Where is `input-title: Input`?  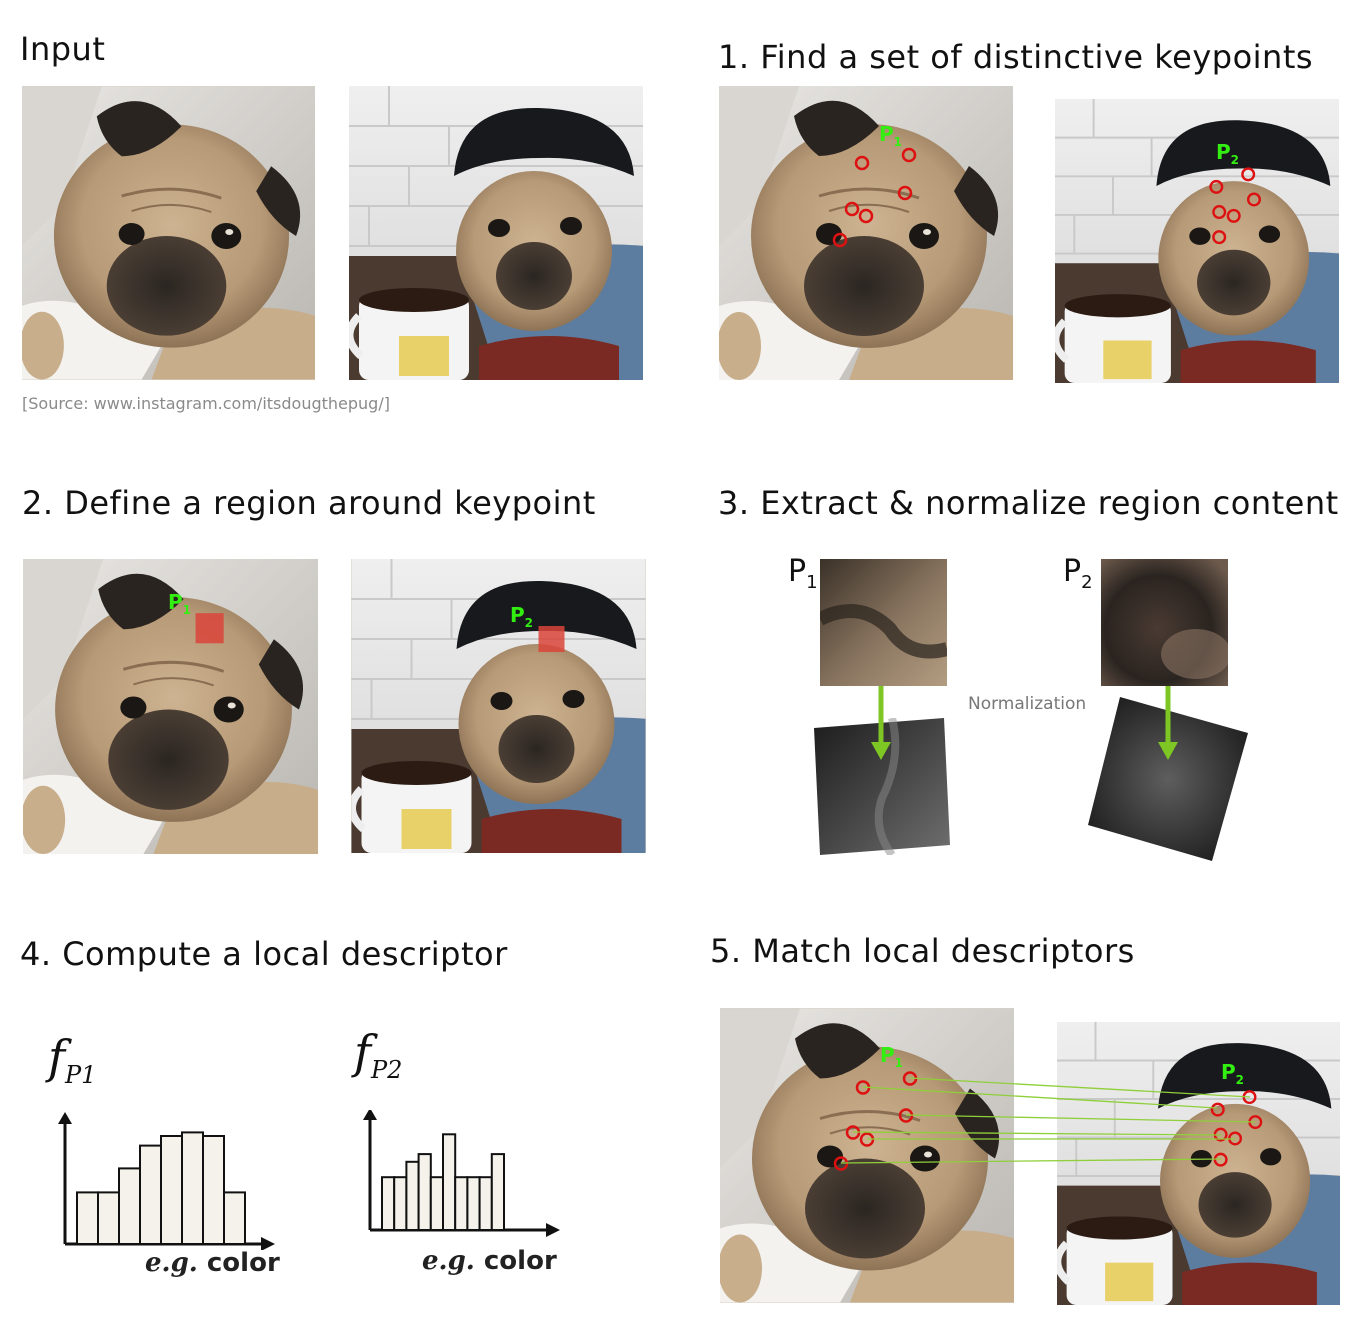
input-title: Input is located at coordinates (63, 49).